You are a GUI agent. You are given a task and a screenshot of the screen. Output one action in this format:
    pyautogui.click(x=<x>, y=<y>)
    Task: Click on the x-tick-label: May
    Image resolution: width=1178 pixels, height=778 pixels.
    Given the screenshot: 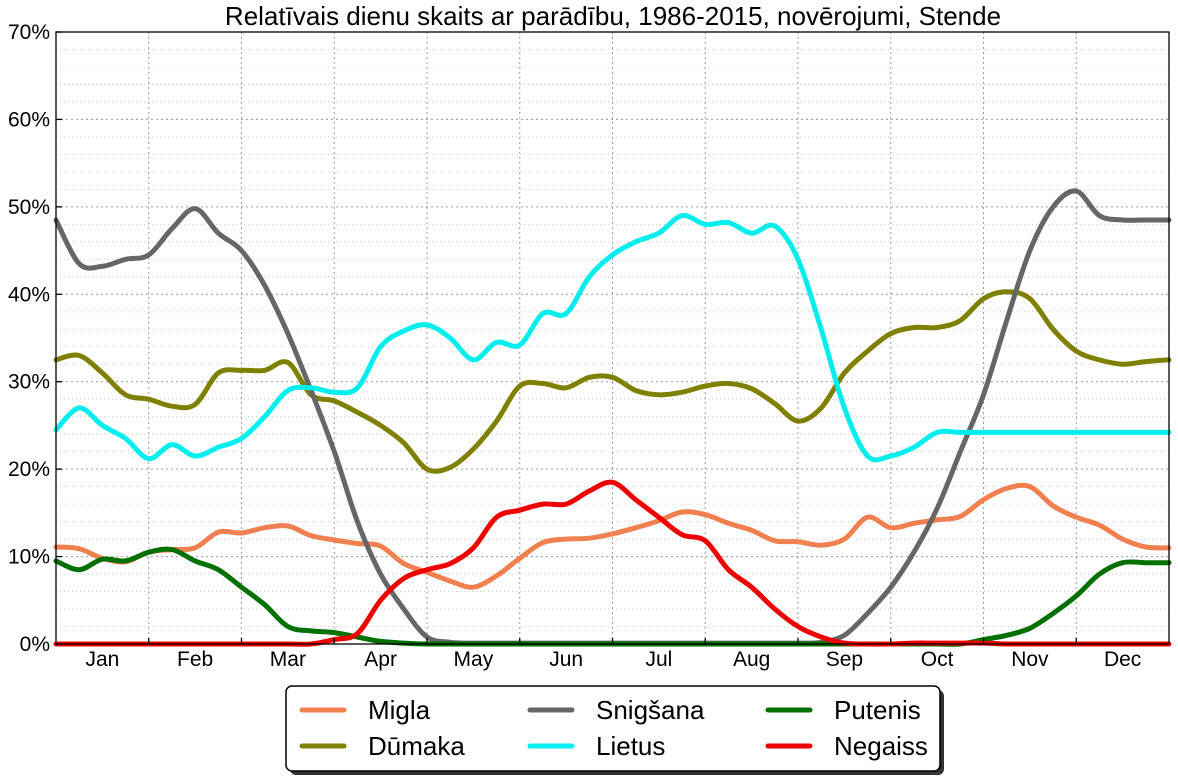 What is the action you would take?
    pyautogui.click(x=474, y=659)
    